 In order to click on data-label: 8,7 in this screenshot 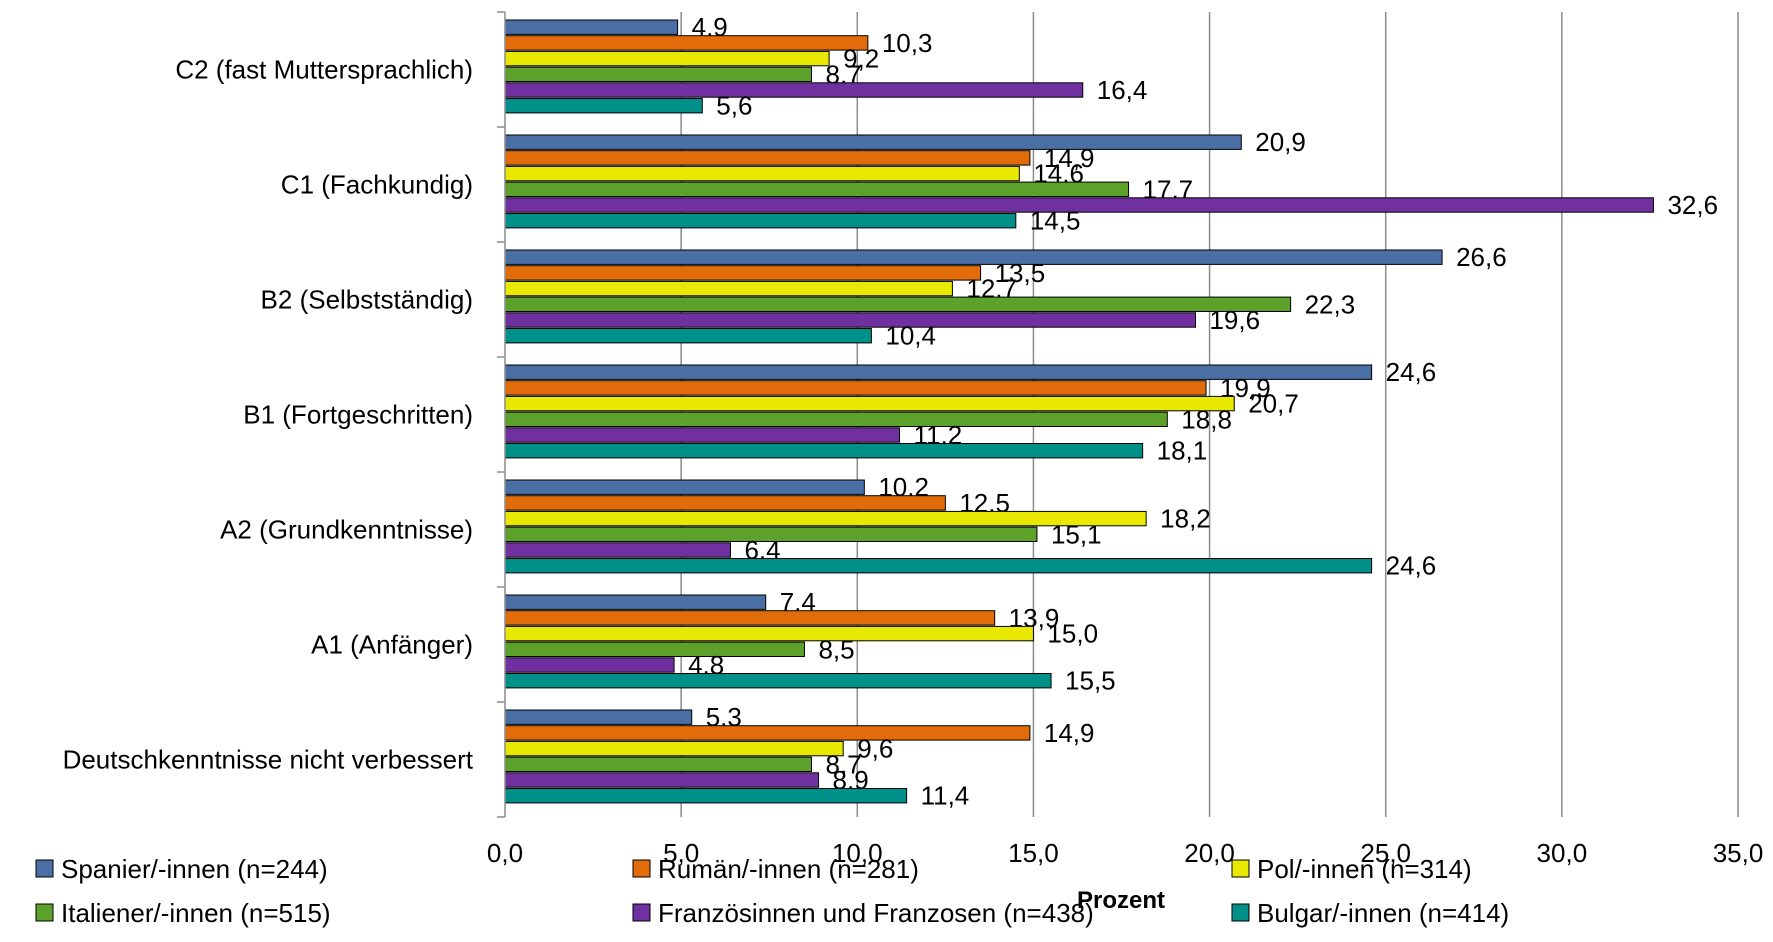, I will do `click(843, 764)`.